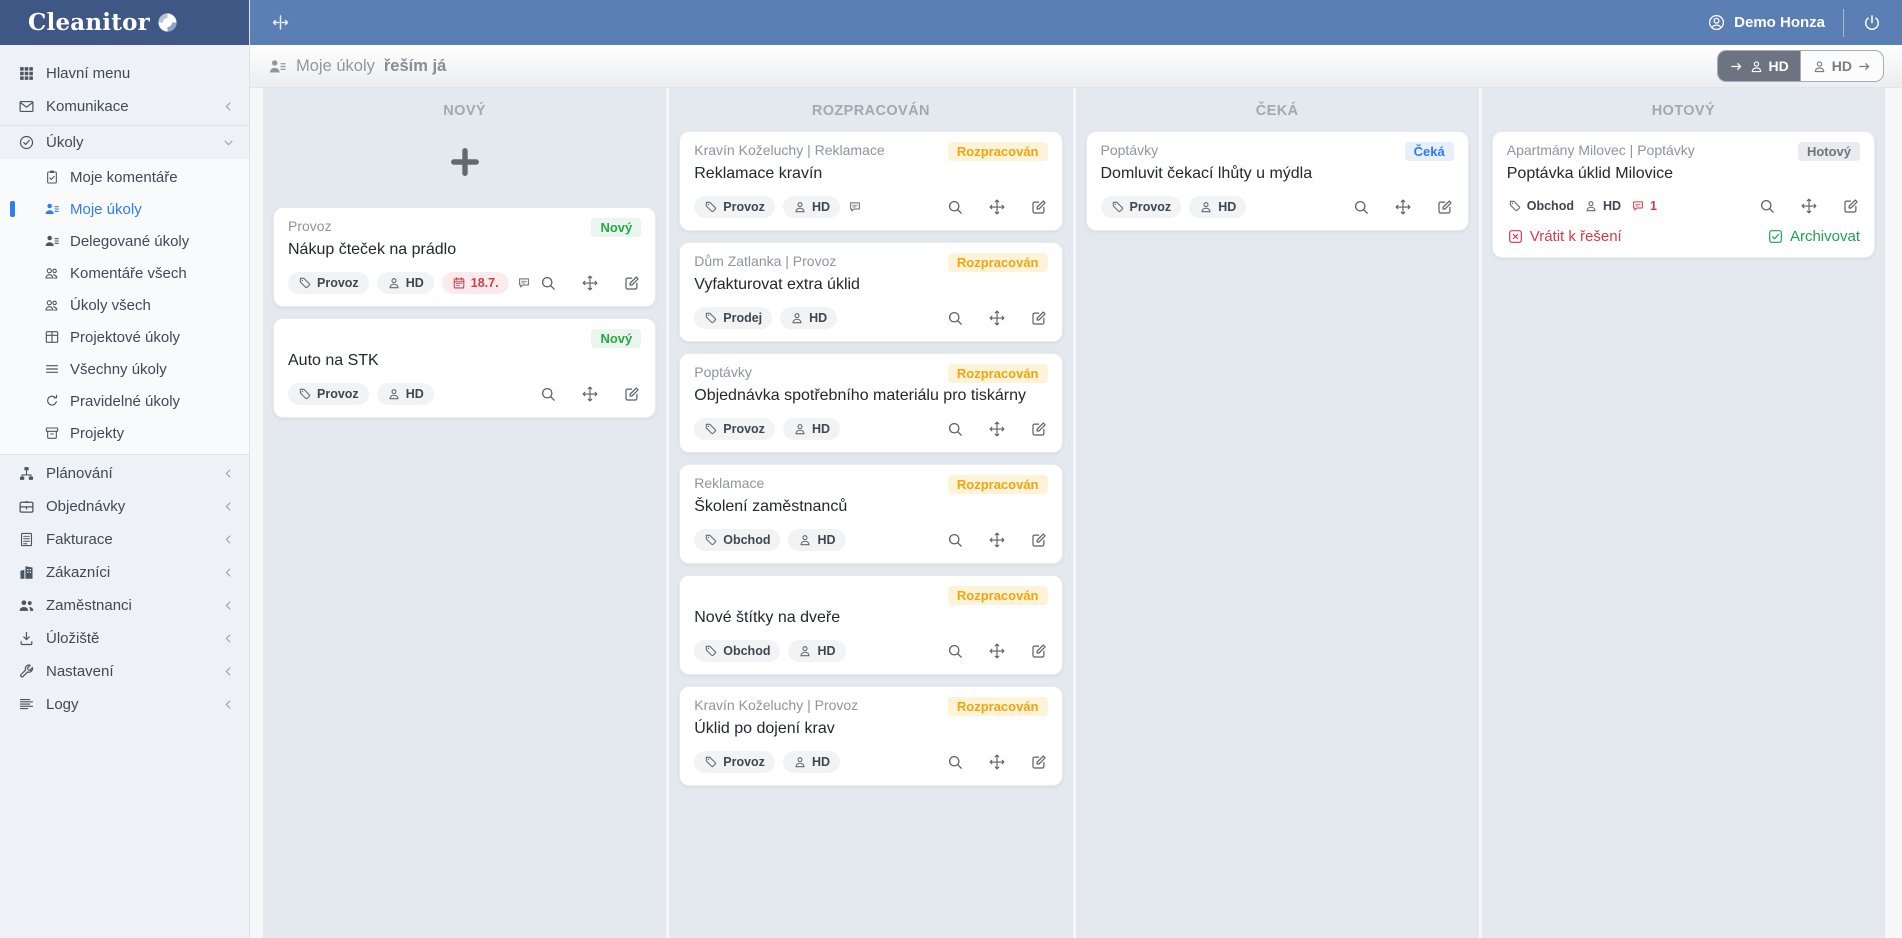 The height and width of the screenshot is (938, 1902). I want to click on logout-power-icon, so click(1872, 23).